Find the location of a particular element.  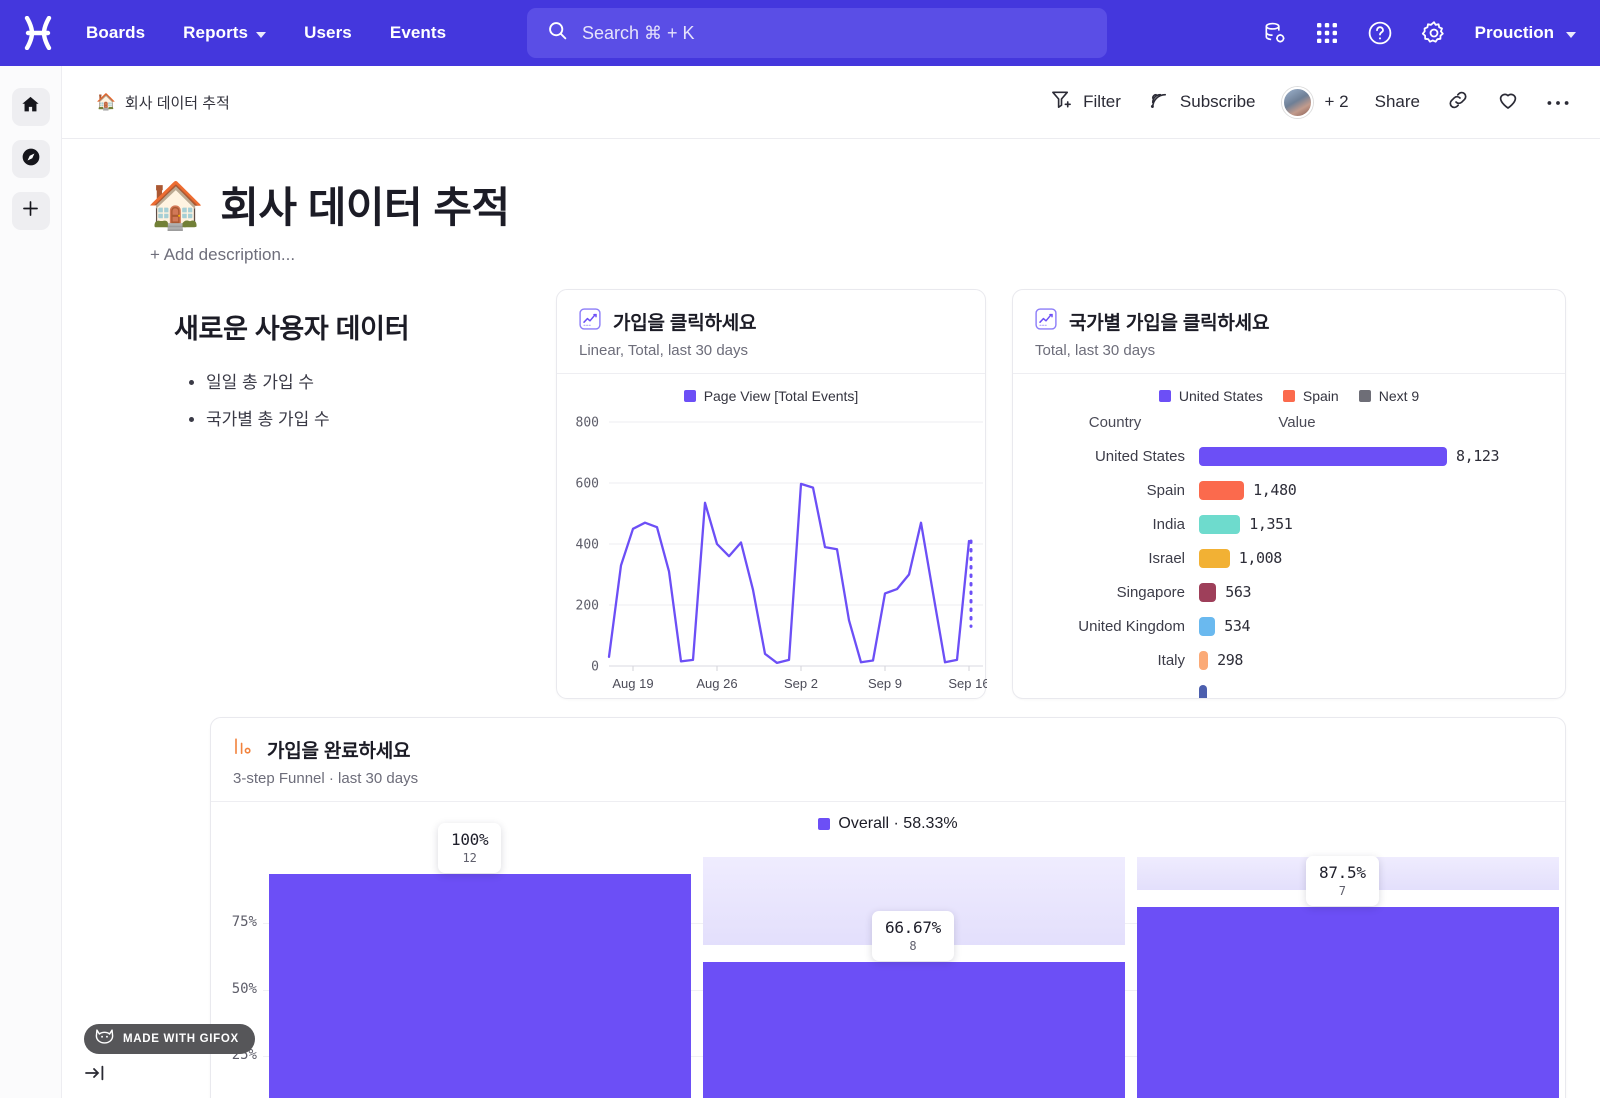

funnel-bars-icon is located at coordinates (244, 749).